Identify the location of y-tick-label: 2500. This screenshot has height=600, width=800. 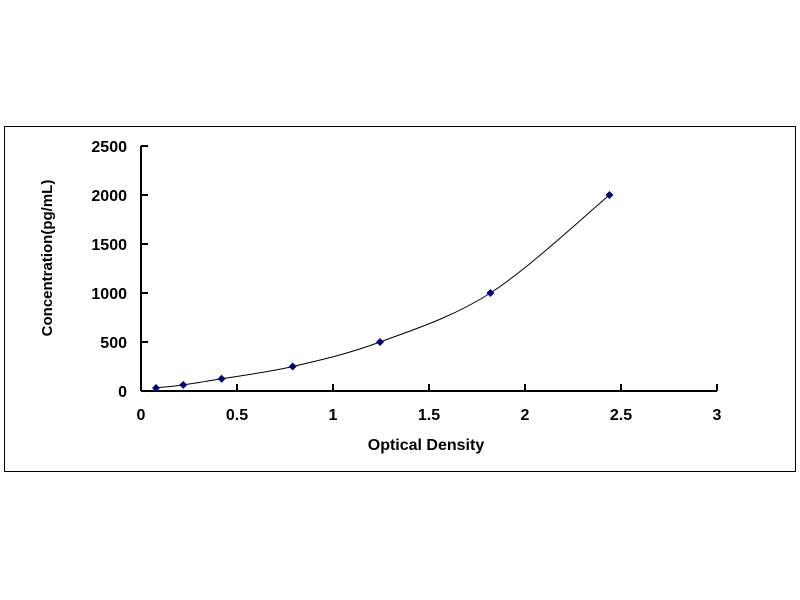
(109, 147).